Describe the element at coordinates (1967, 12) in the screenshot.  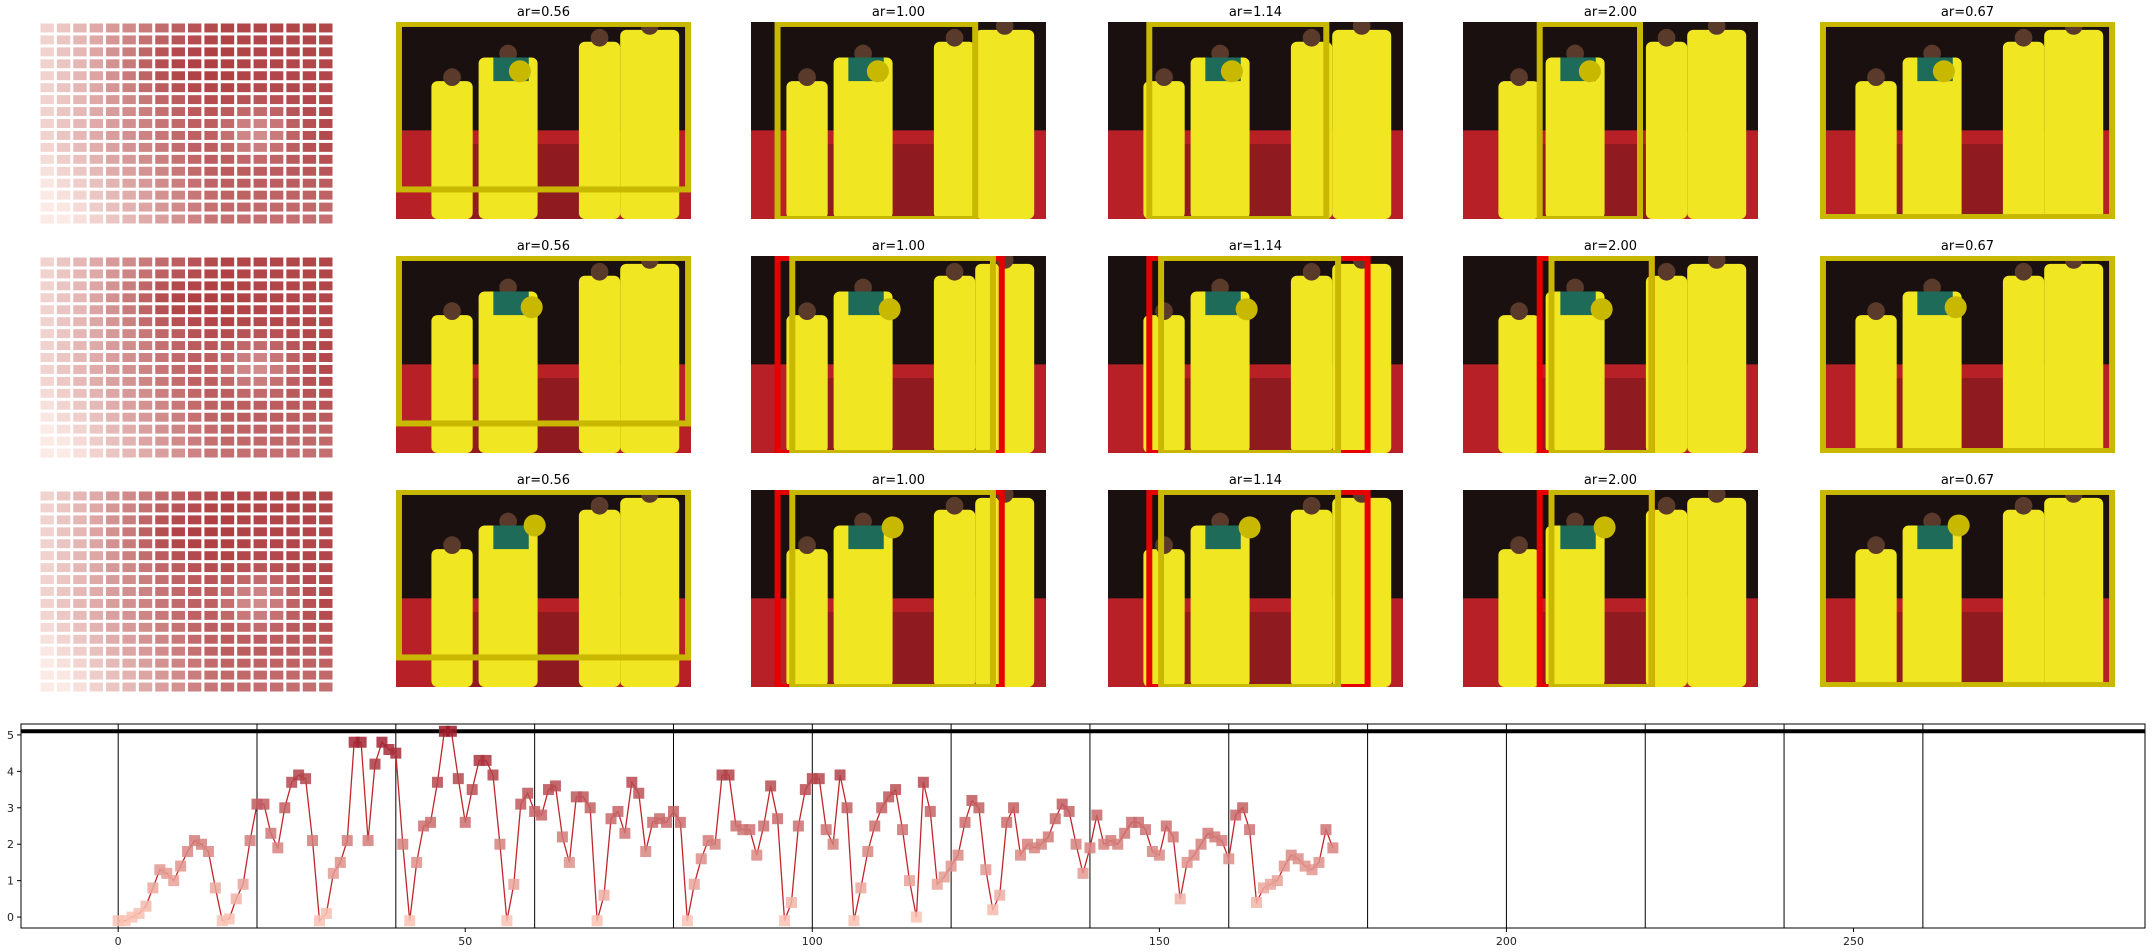
I see `panel-title: ar=0.67` at that location.